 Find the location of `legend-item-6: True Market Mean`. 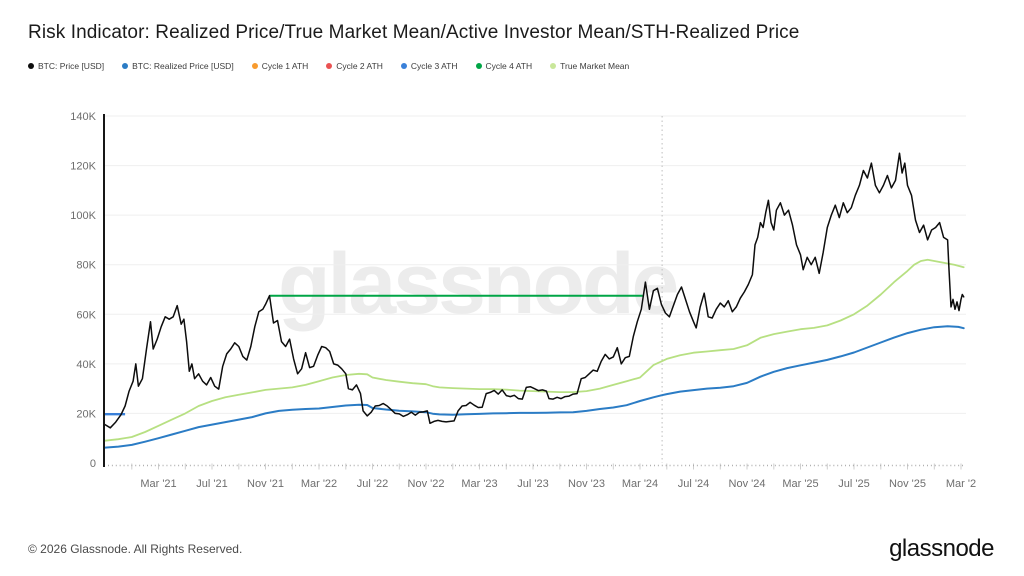

legend-item-6: True Market Mean is located at coordinates (589, 66).